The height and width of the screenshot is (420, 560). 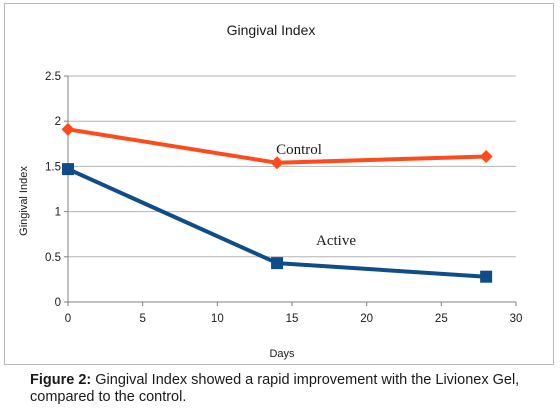 I want to click on y-tick-label: 0, so click(x=58, y=303).